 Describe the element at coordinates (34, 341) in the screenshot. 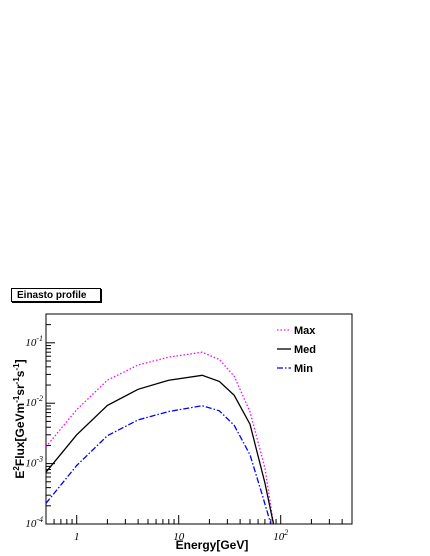

I see `y-tick-label: 10⁻¹` at that location.